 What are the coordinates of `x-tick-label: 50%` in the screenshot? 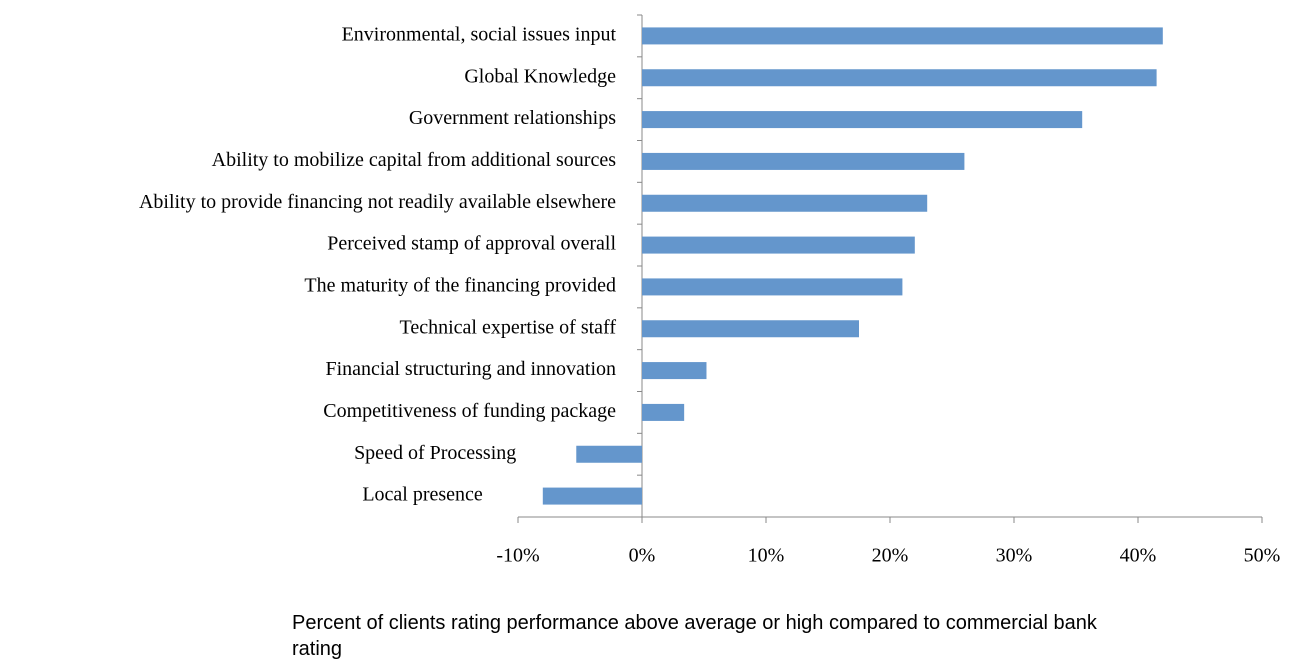 It's located at (1262, 556).